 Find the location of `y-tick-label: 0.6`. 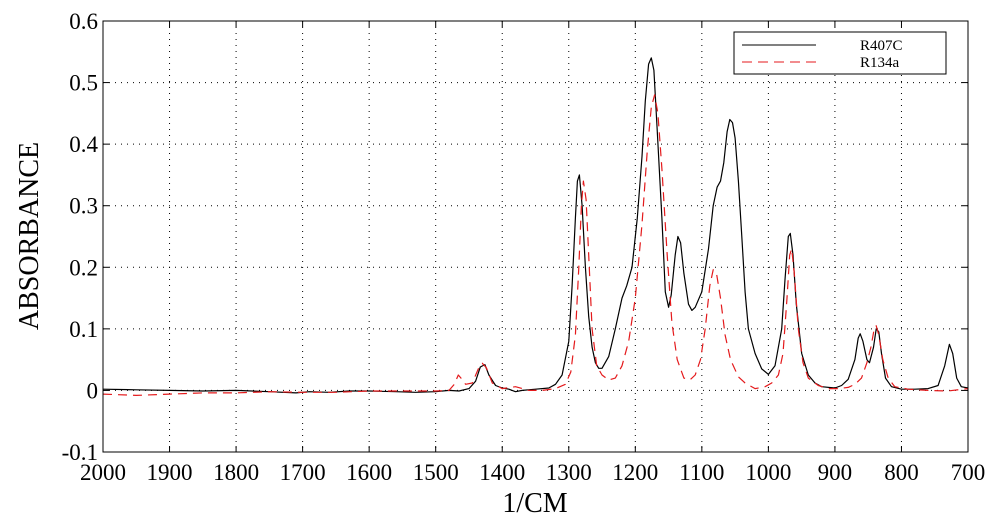

y-tick-label: 0.6 is located at coordinates (83, 21).